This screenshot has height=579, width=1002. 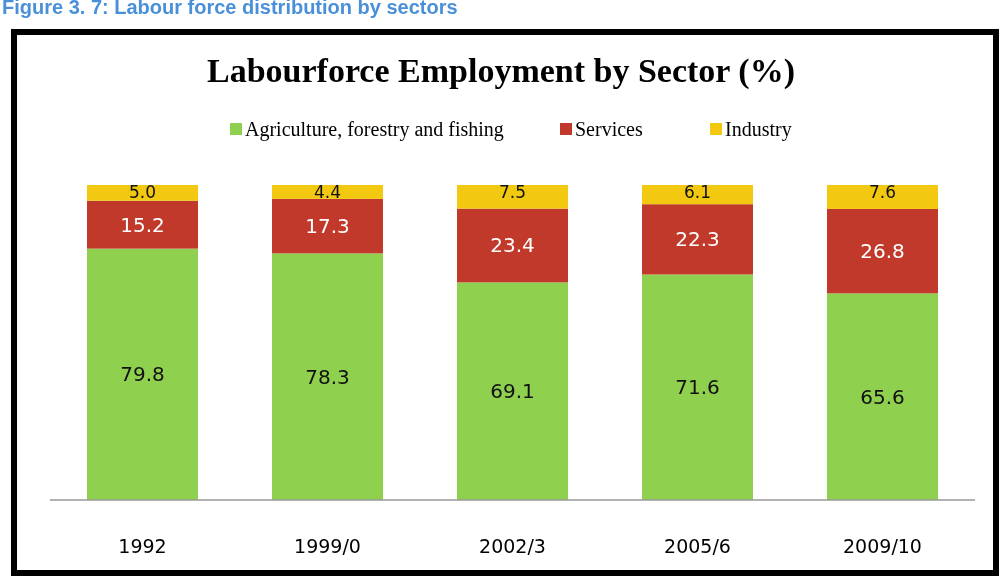 I want to click on data-label: 26.8, so click(x=882, y=251).